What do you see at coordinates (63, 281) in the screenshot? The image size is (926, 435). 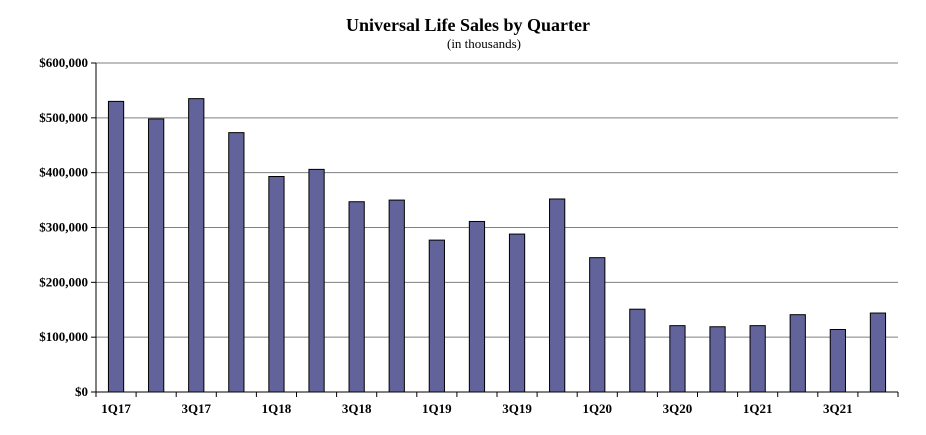 I see `y-tick-label: $200,000` at bounding box center [63, 281].